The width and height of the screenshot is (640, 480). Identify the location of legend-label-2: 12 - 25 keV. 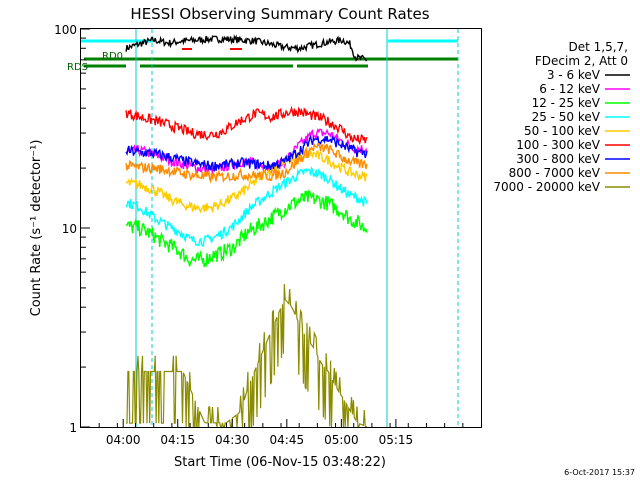
(566, 103).